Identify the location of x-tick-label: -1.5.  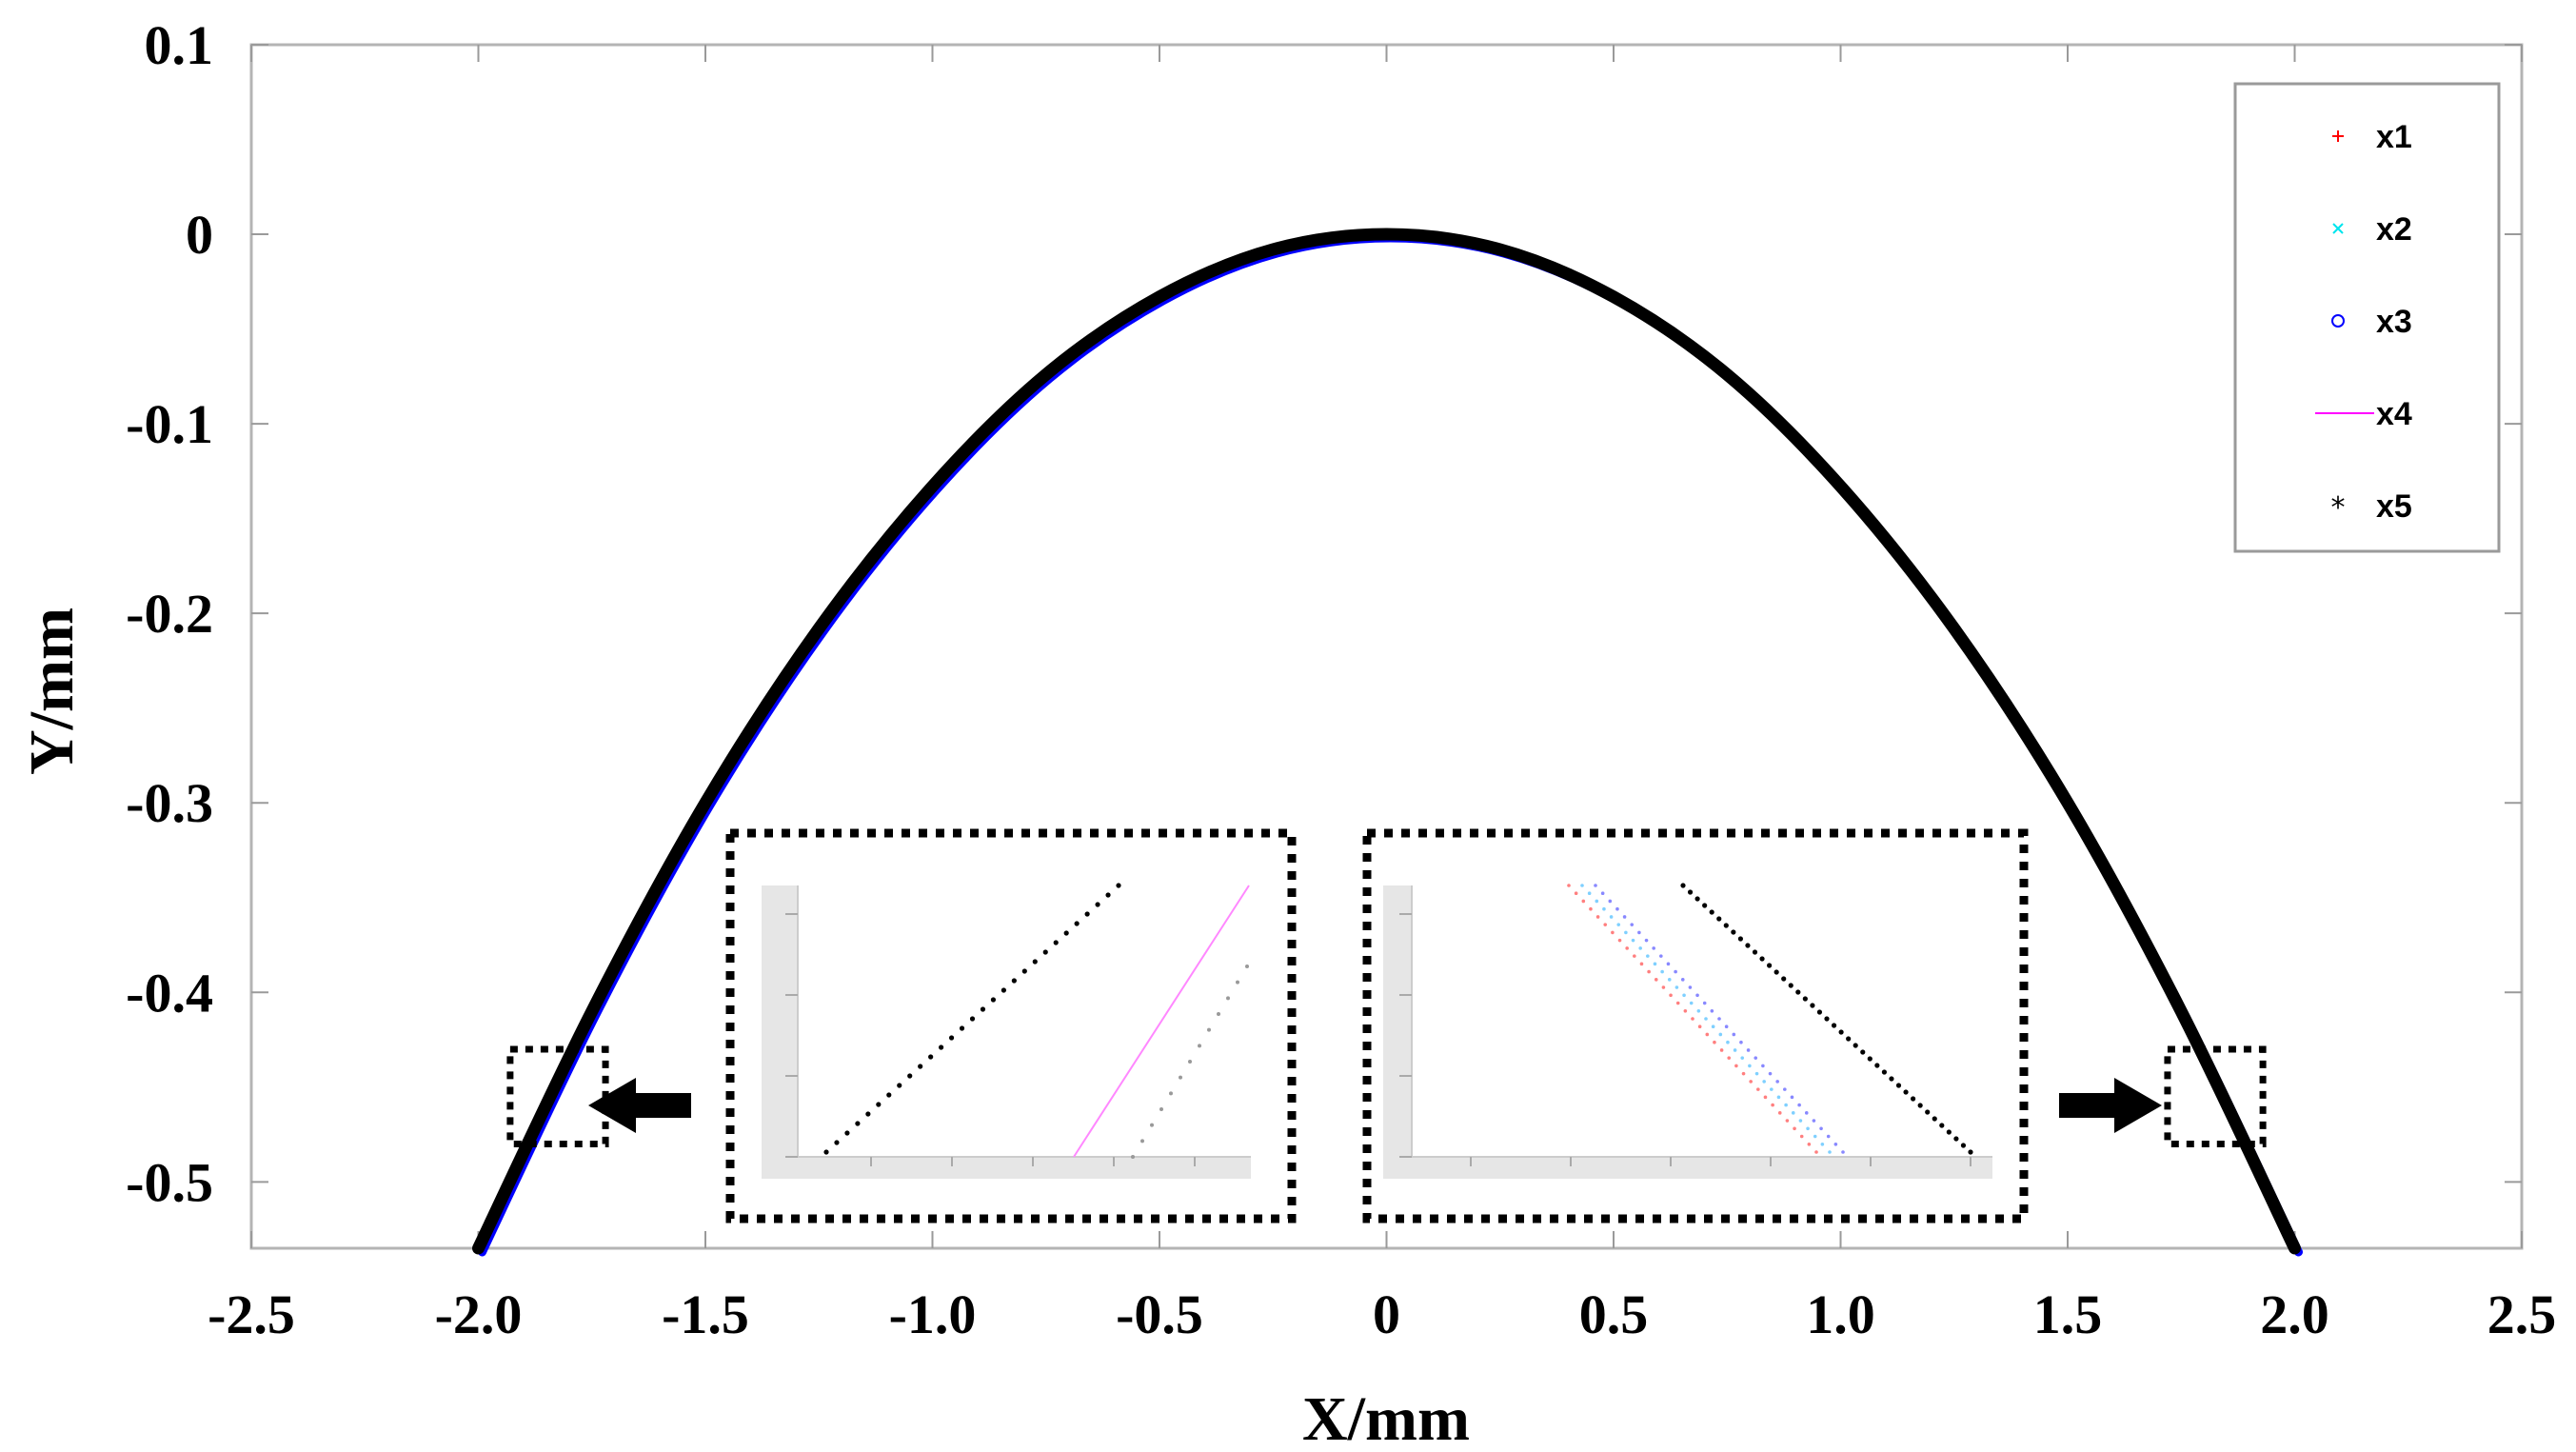
(705, 1314).